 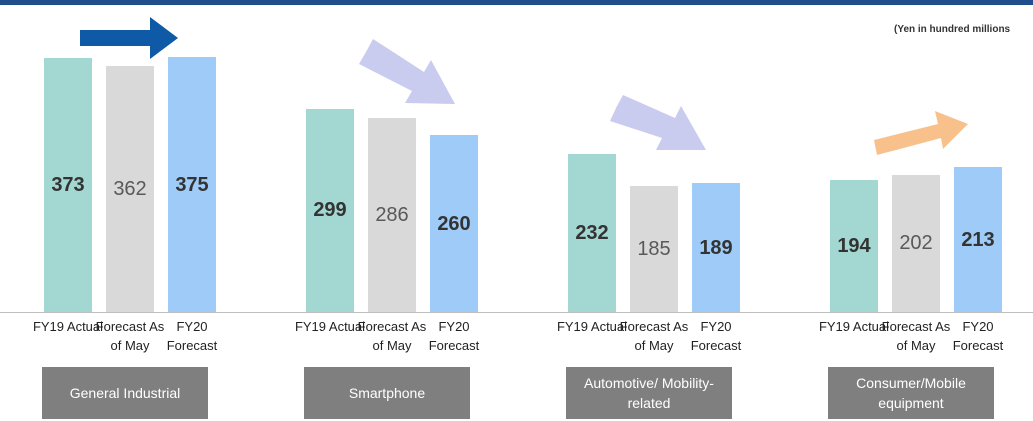 I want to click on category-label: Smartphone, so click(x=387, y=393).